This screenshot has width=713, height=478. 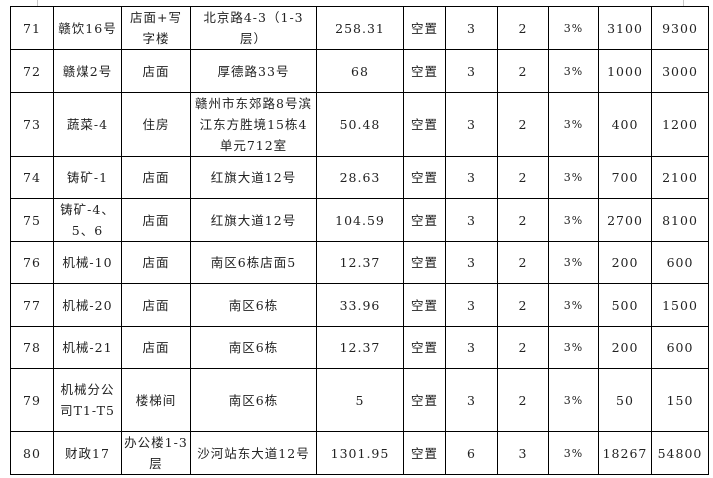 What do you see at coordinates (625, 71) in the screenshot?
I see `price-cell: 1000` at bounding box center [625, 71].